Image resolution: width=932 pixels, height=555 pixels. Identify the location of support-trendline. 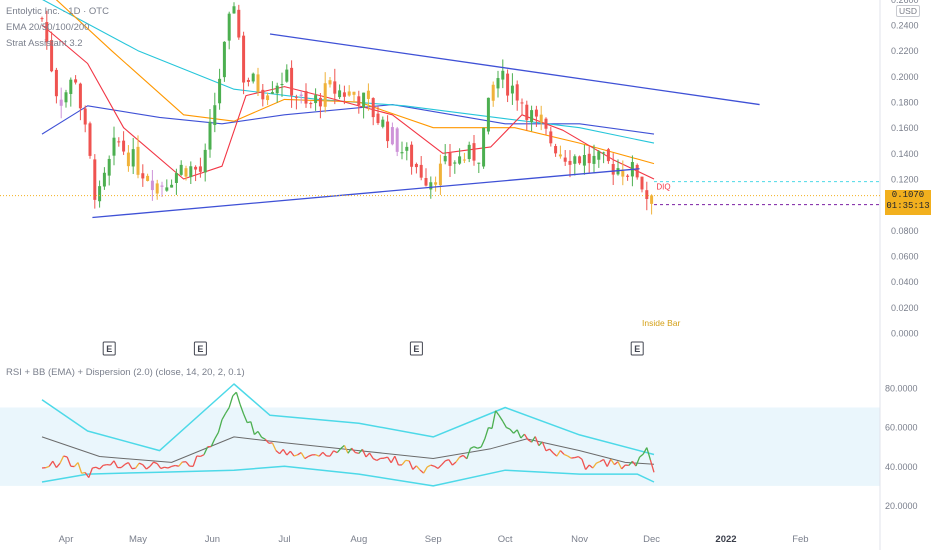
(365, 193).